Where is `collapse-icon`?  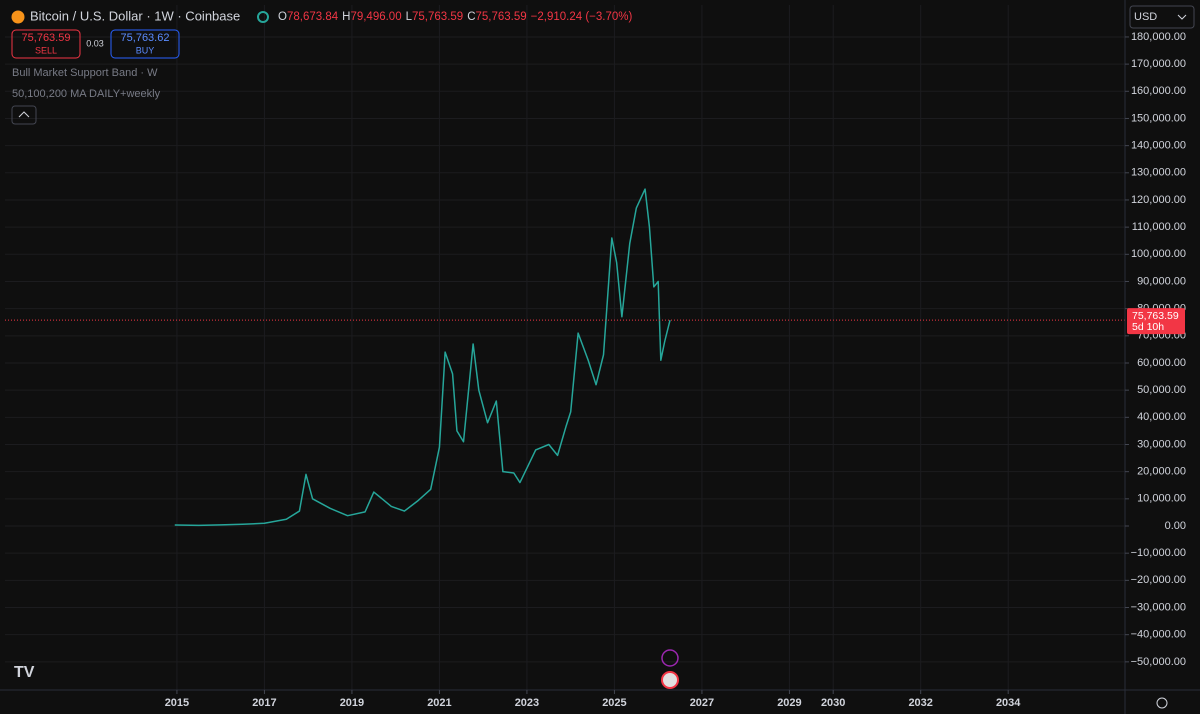 collapse-icon is located at coordinates (24, 114).